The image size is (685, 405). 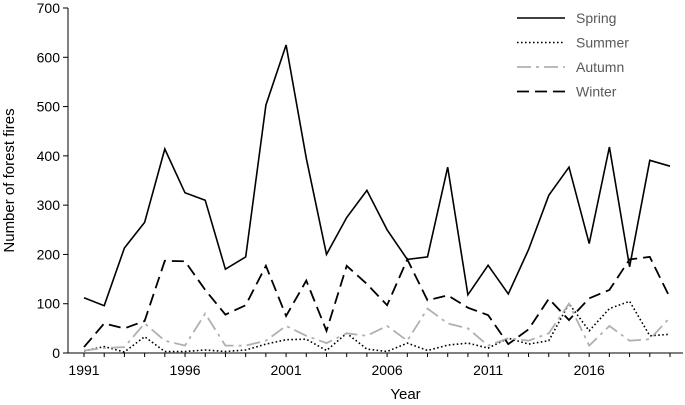 I want to click on y-tick-label: 100, so click(x=49, y=304).